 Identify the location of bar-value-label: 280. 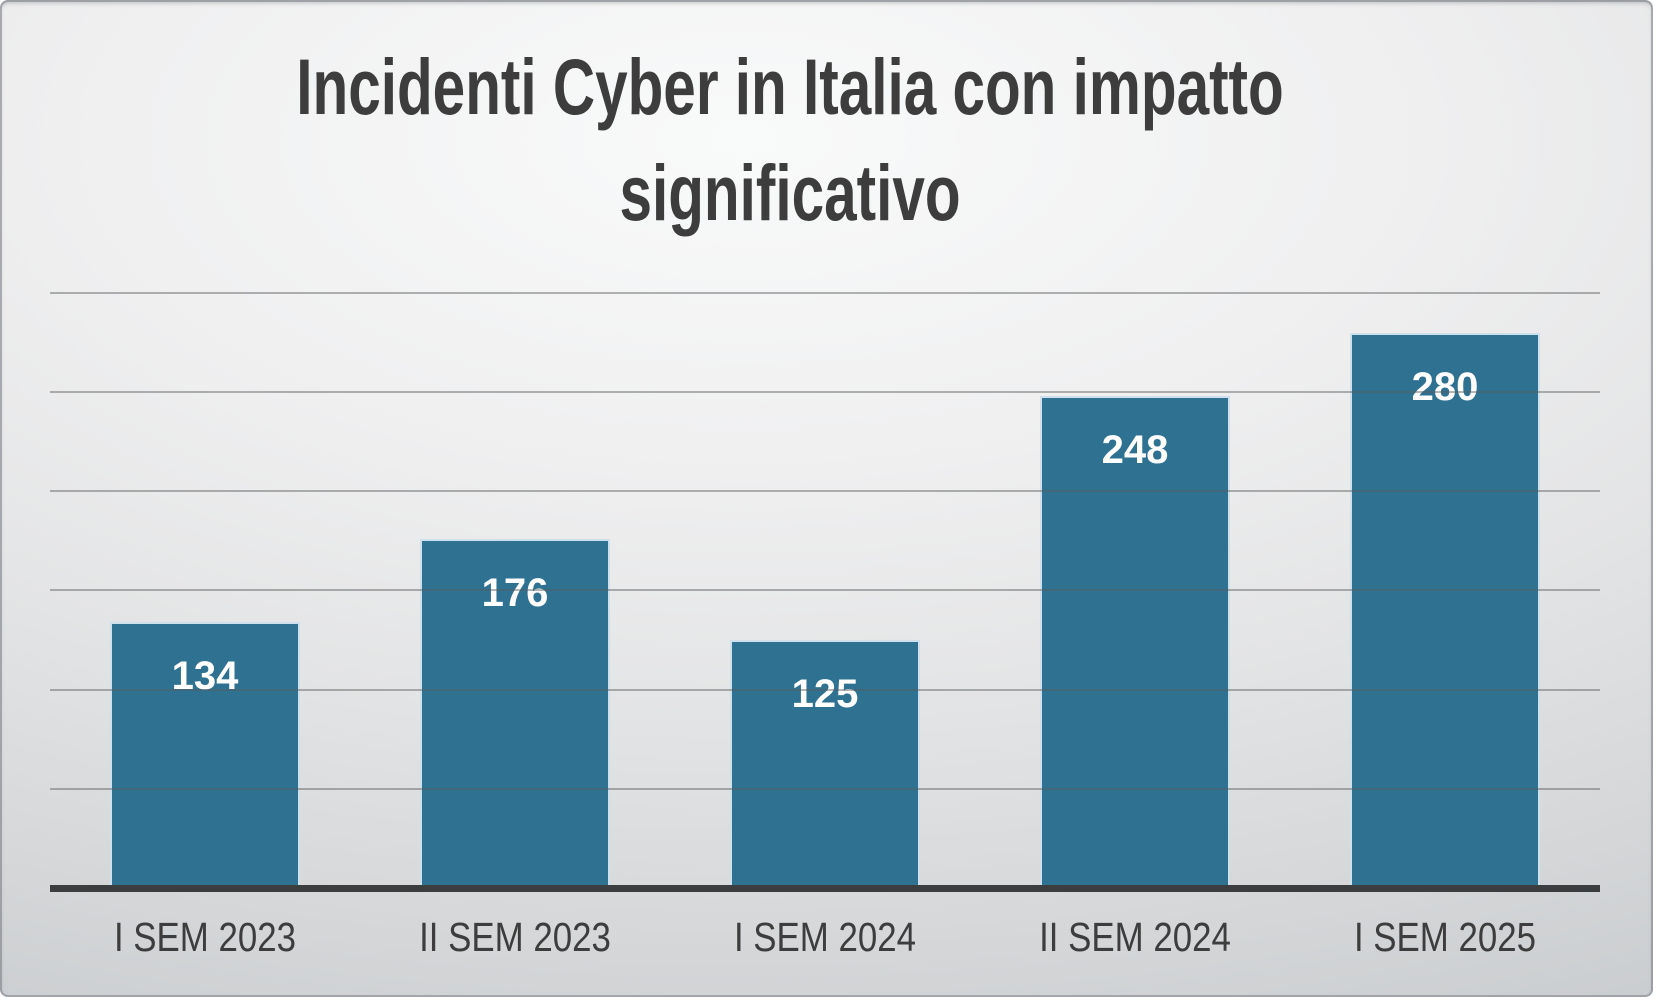
(1445, 387).